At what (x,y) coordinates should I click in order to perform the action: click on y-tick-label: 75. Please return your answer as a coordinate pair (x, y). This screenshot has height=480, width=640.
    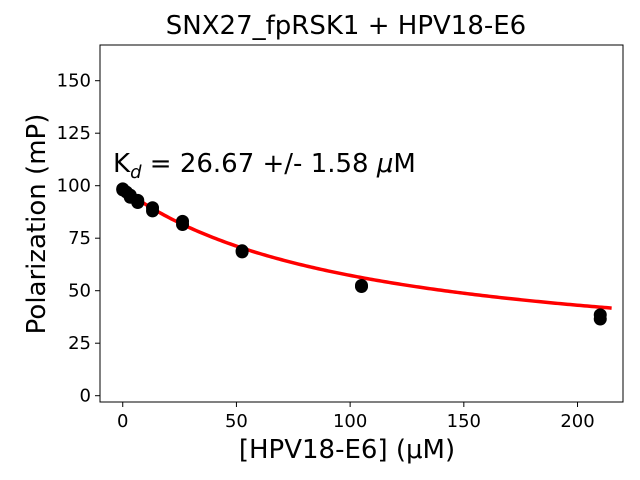
    Looking at the image, I should click on (79, 238).